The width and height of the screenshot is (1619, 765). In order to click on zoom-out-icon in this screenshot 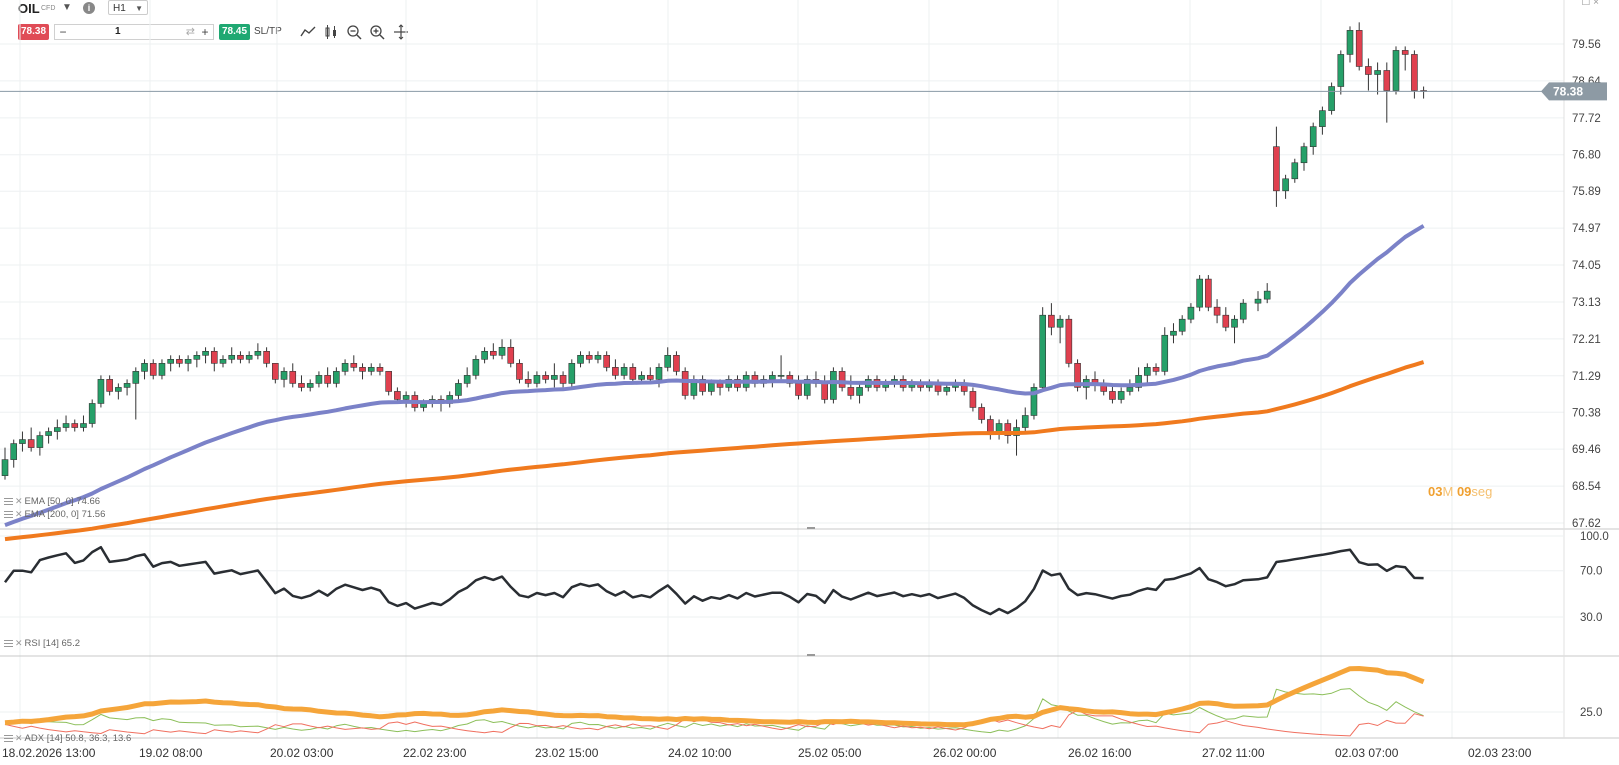, I will do `click(354, 32)`.